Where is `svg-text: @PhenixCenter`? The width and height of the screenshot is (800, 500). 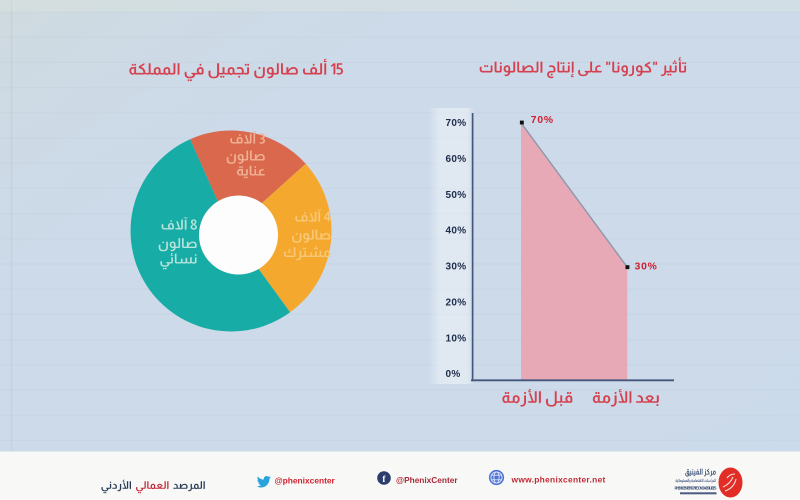 svg-text: @PhenixCenter is located at coordinates (427, 480).